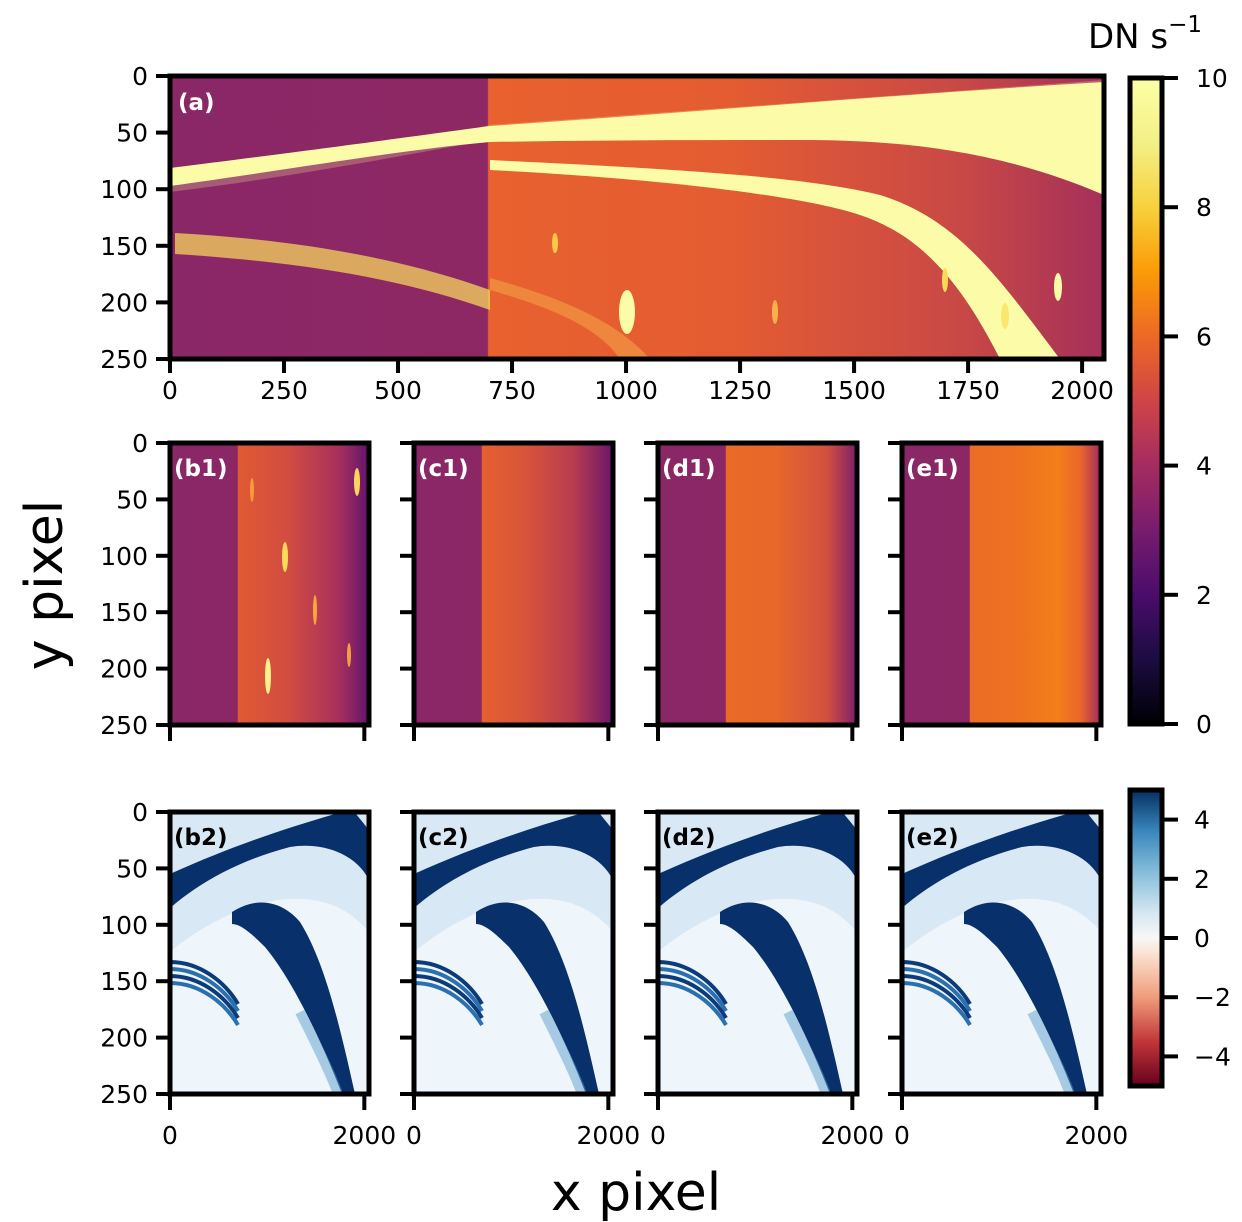 The height and width of the screenshot is (1222, 1242). What do you see at coordinates (1212, 1056) in the screenshot?
I see `colorbar-rdbu-tick-label: −4` at bounding box center [1212, 1056].